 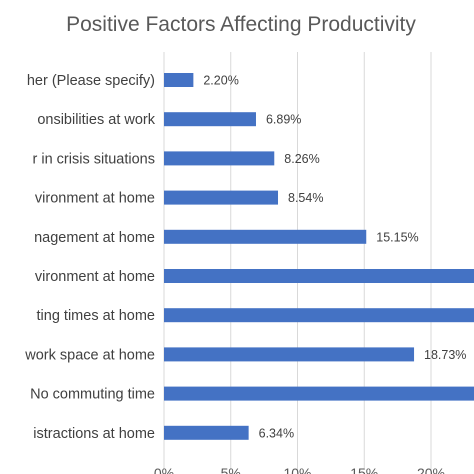 What do you see at coordinates (96, 316) in the screenshot?
I see `category-label: ting times at home` at bounding box center [96, 316].